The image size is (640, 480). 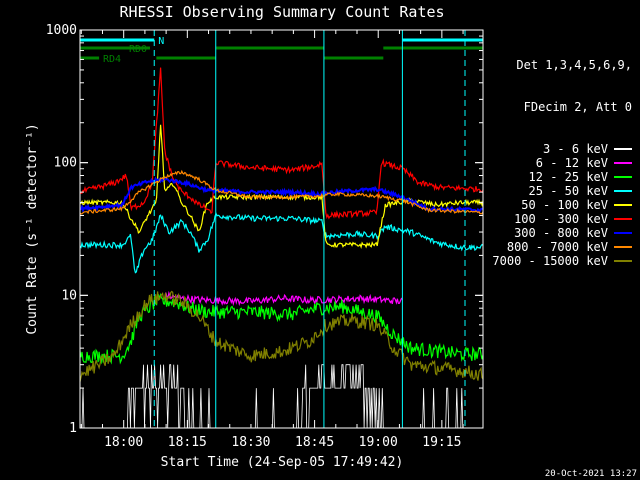 What do you see at coordinates (314, 442) in the screenshot?
I see `x-tick-label: 18:45` at bounding box center [314, 442].